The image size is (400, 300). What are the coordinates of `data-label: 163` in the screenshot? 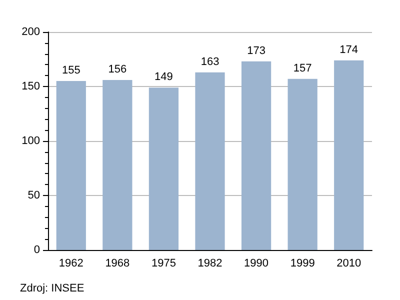 It's located at (210, 62).